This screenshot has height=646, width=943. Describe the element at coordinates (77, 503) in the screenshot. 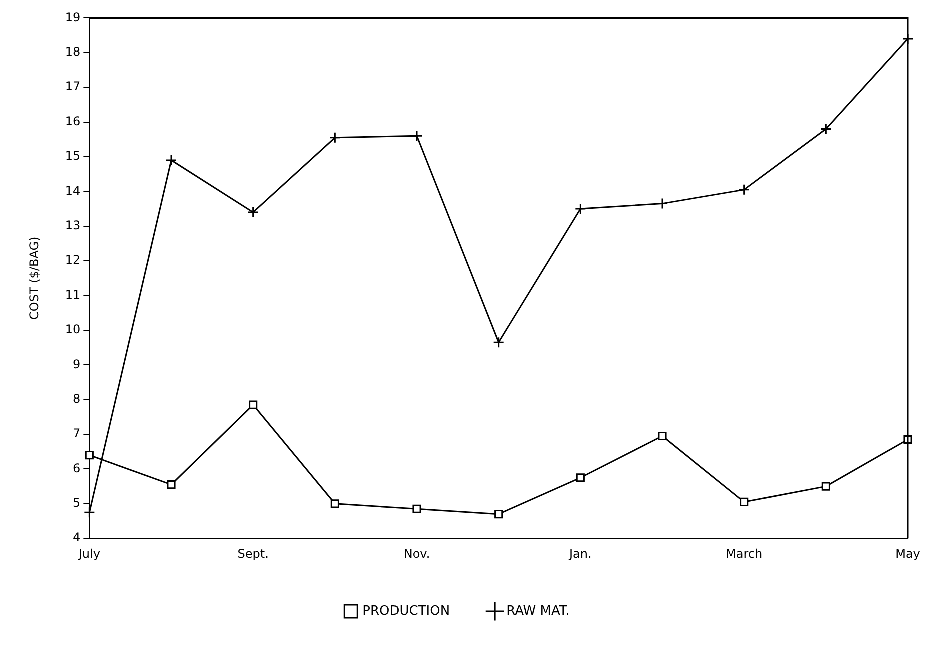

I see `y-tick-label: 5` at that location.